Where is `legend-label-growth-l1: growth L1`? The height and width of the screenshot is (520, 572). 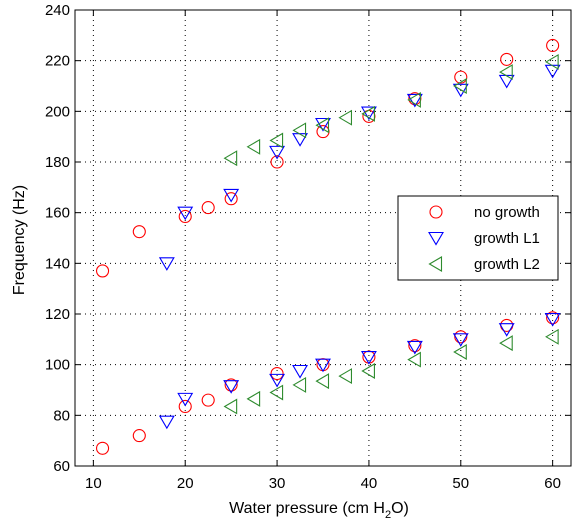 legend-label-growth-l1: growth L1 is located at coordinates (507, 238).